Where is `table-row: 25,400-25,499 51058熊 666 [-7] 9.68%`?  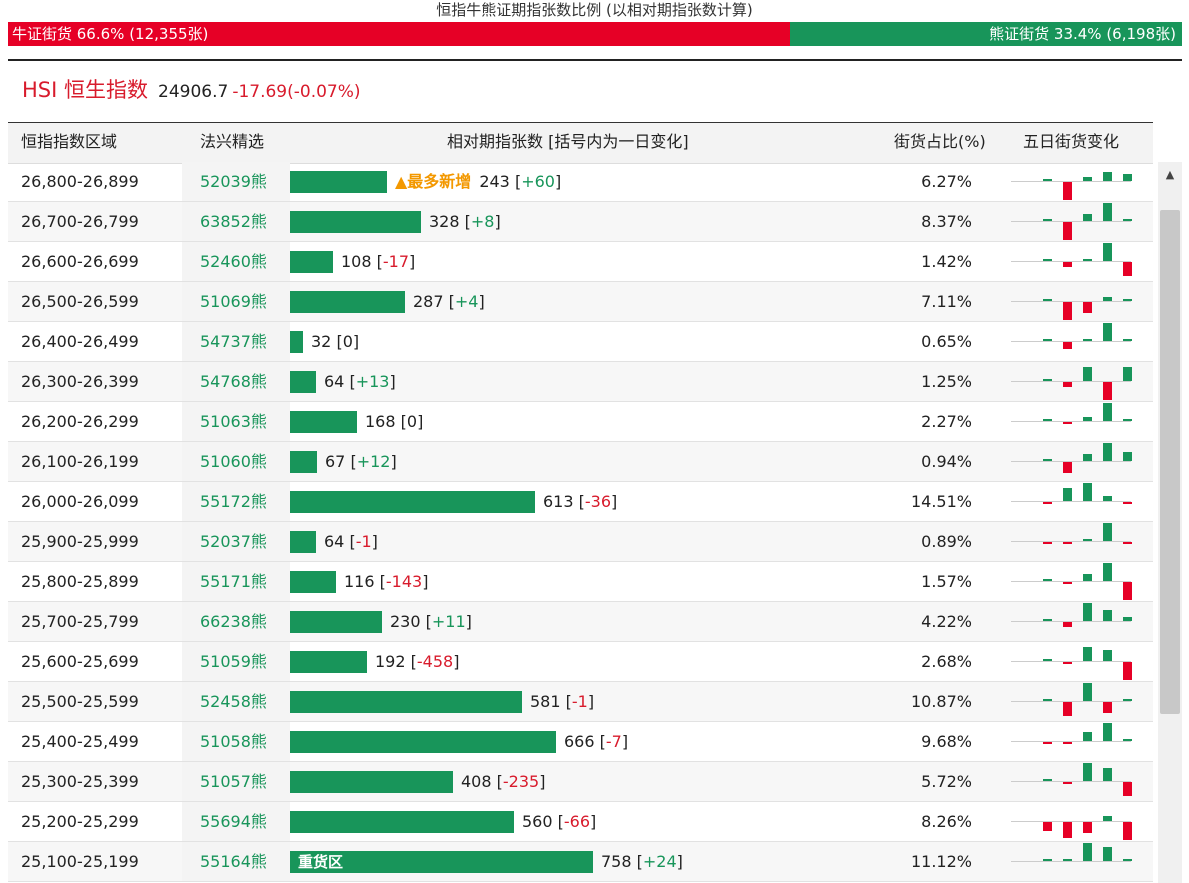
table-row: 25,400-25,499 51058熊 666 [-7] 9.68% is located at coordinates (580, 742).